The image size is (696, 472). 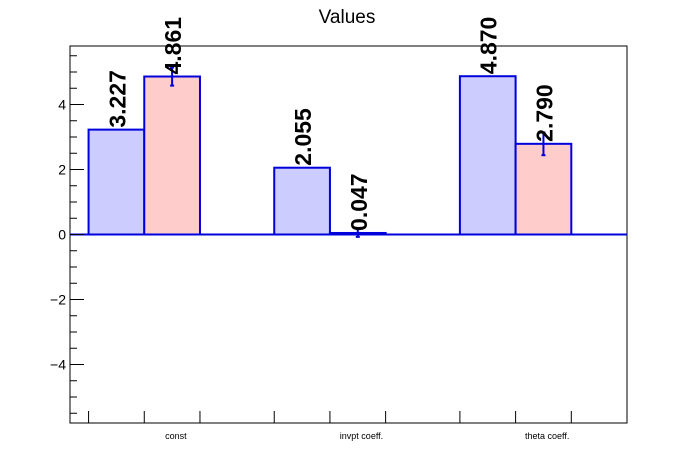 What do you see at coordinates (302, 201) in the screenshot?
I see `bar-s1-invpt-coeff` at bounding box center [302, 201].